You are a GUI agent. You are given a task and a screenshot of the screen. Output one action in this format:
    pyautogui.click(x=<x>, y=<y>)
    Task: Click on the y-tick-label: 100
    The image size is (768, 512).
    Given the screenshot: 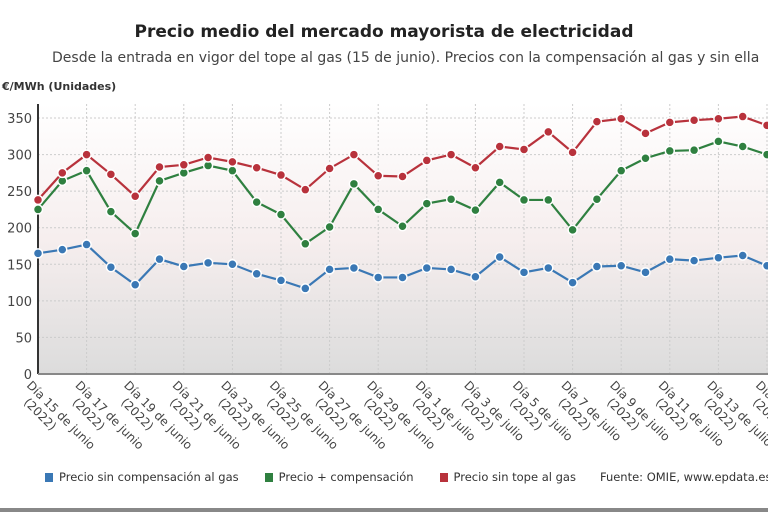 What is the action you would take?
    pyautogui.click(x=19, y=302)
    